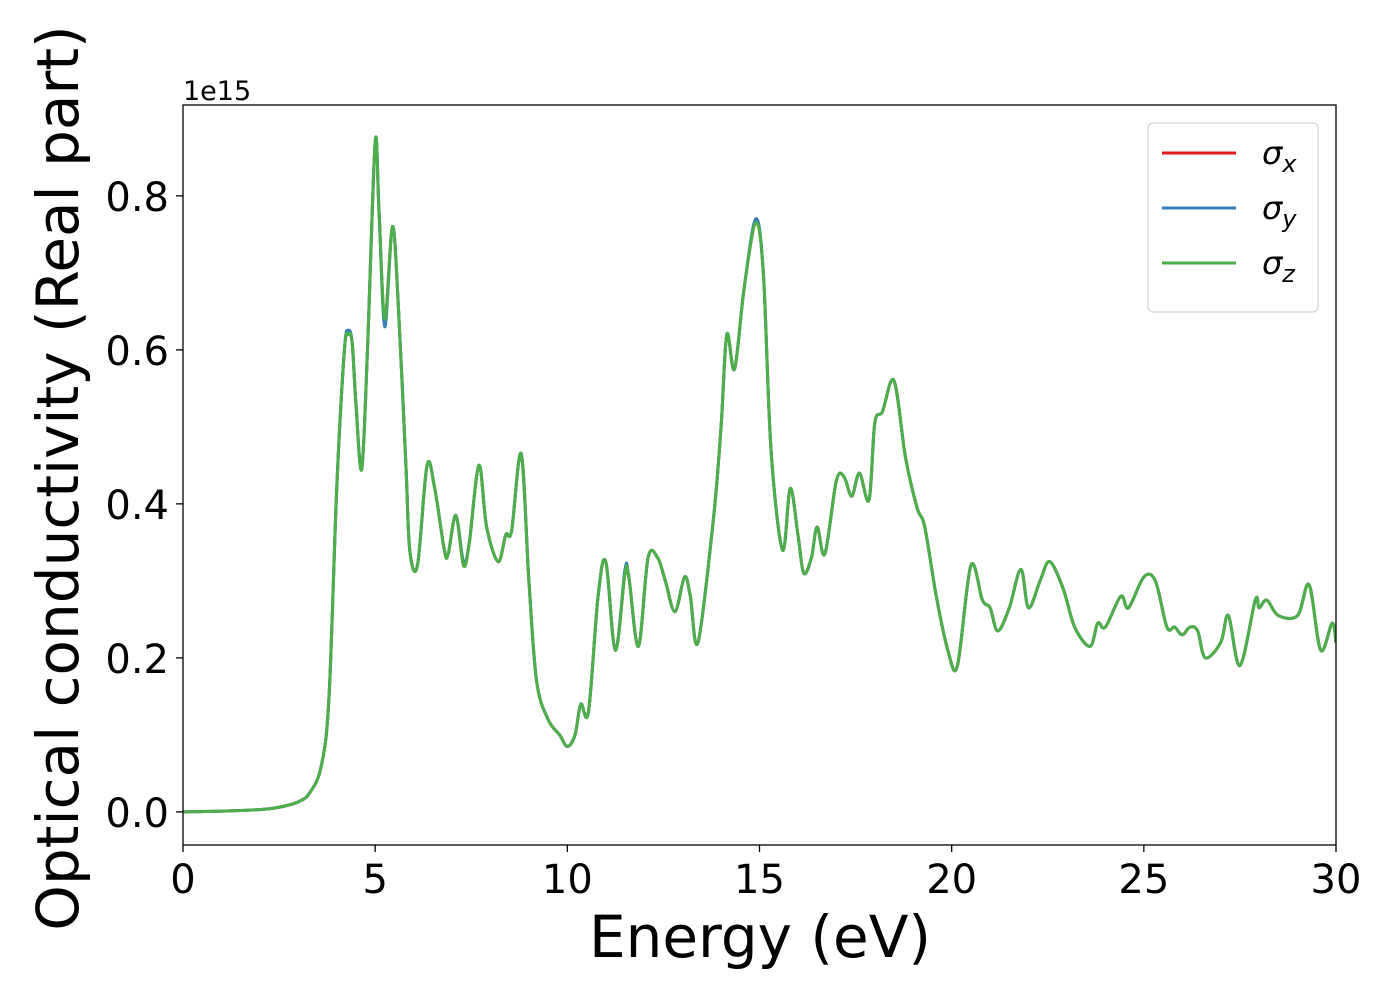 The width and height of the screenshot is (1400, 1000). Describe the element at coordinates (182, 880) in the screenshot. I see `x-tick-label: 0` at that location.